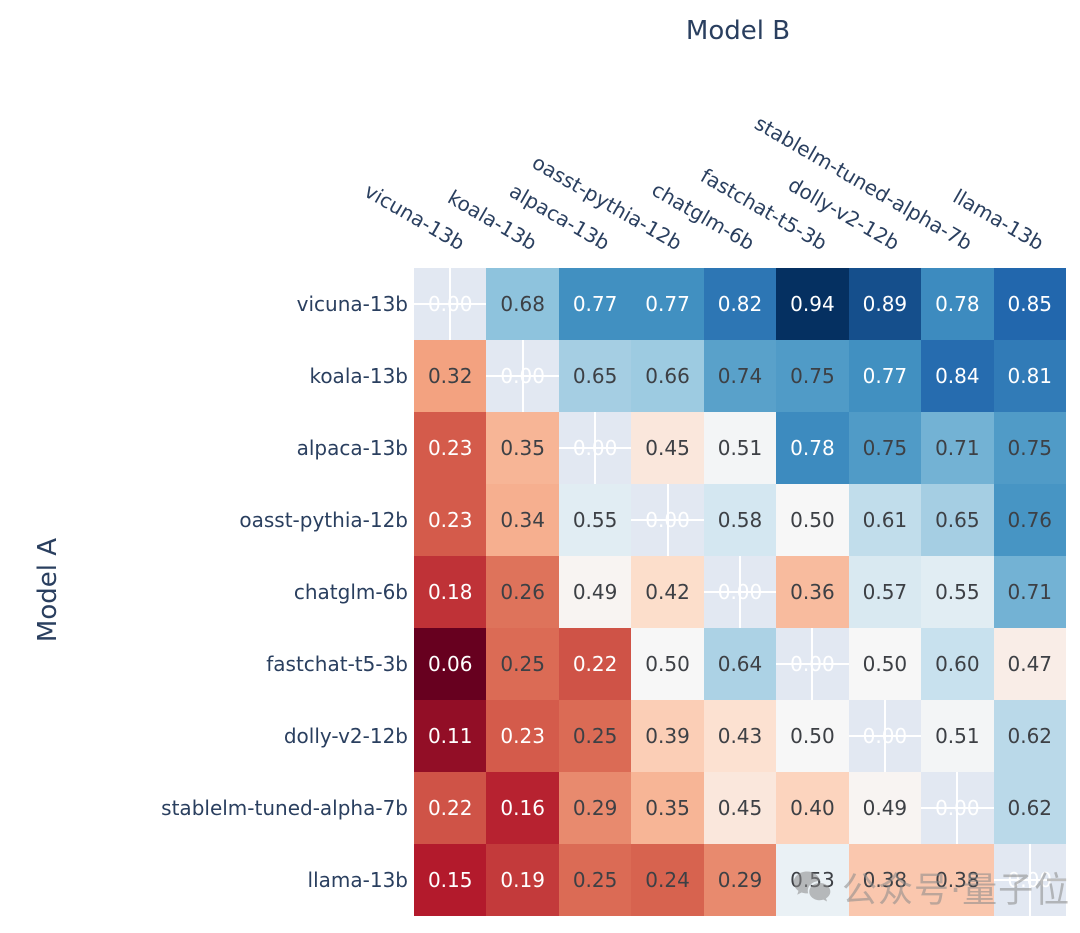 Image resolution: width=1080 pixels, height=933 pixels. I want to click on heatmap-cell-llama-13b-vs-alpaca-13b: 0.25, so click(595, 880).